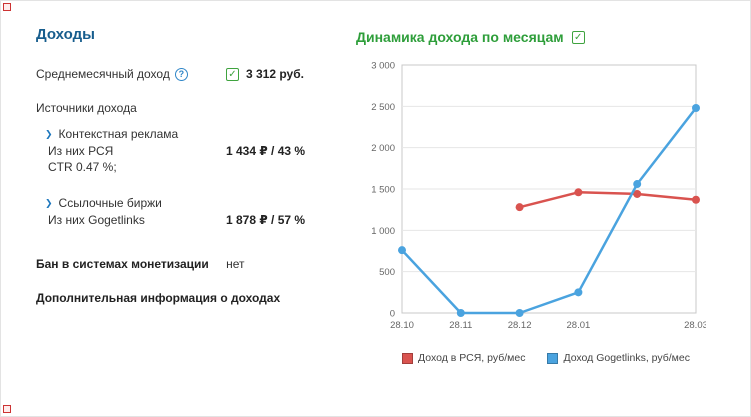  I want to click on avg-income-checkbox: ✓, so click(232, 74).